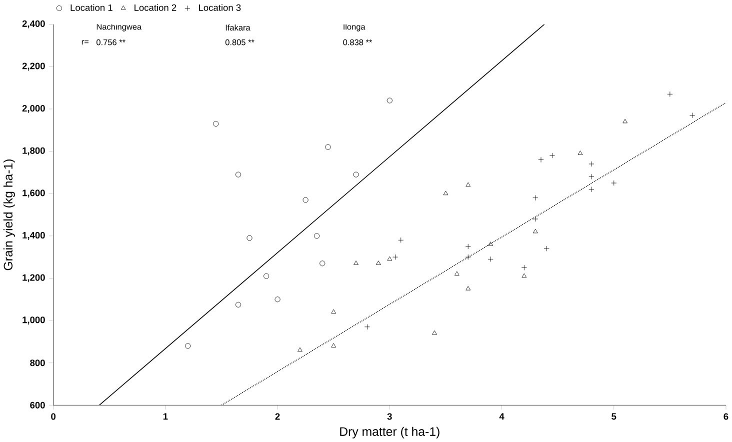 The width and height of the screenshot is (732, 442). I want to click on x-axis-title: Dry matter (t ha-1), so click(390, 432).